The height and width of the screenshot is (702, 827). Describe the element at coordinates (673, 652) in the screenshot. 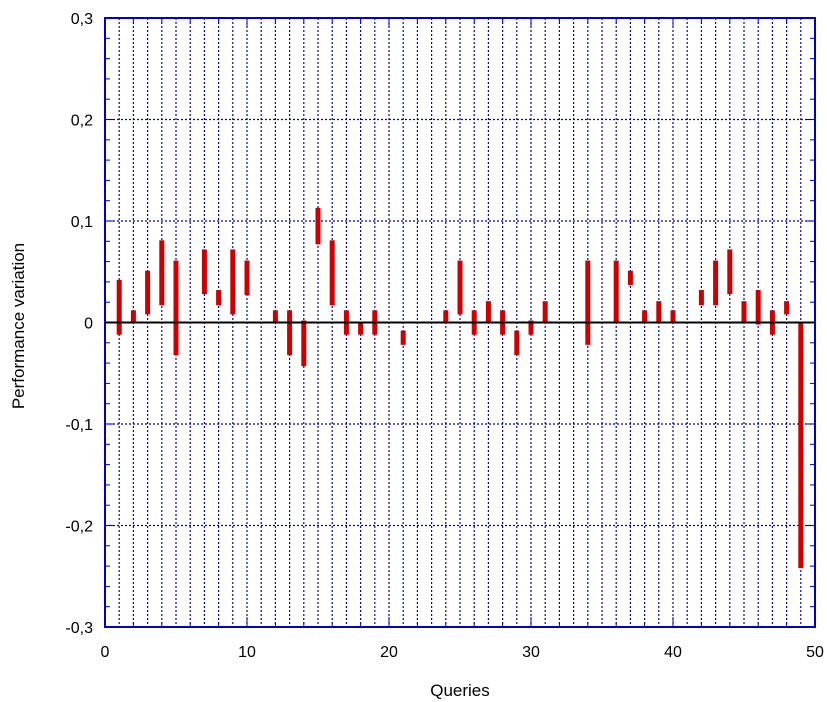

I see `x-tick-label: 40` at that location.